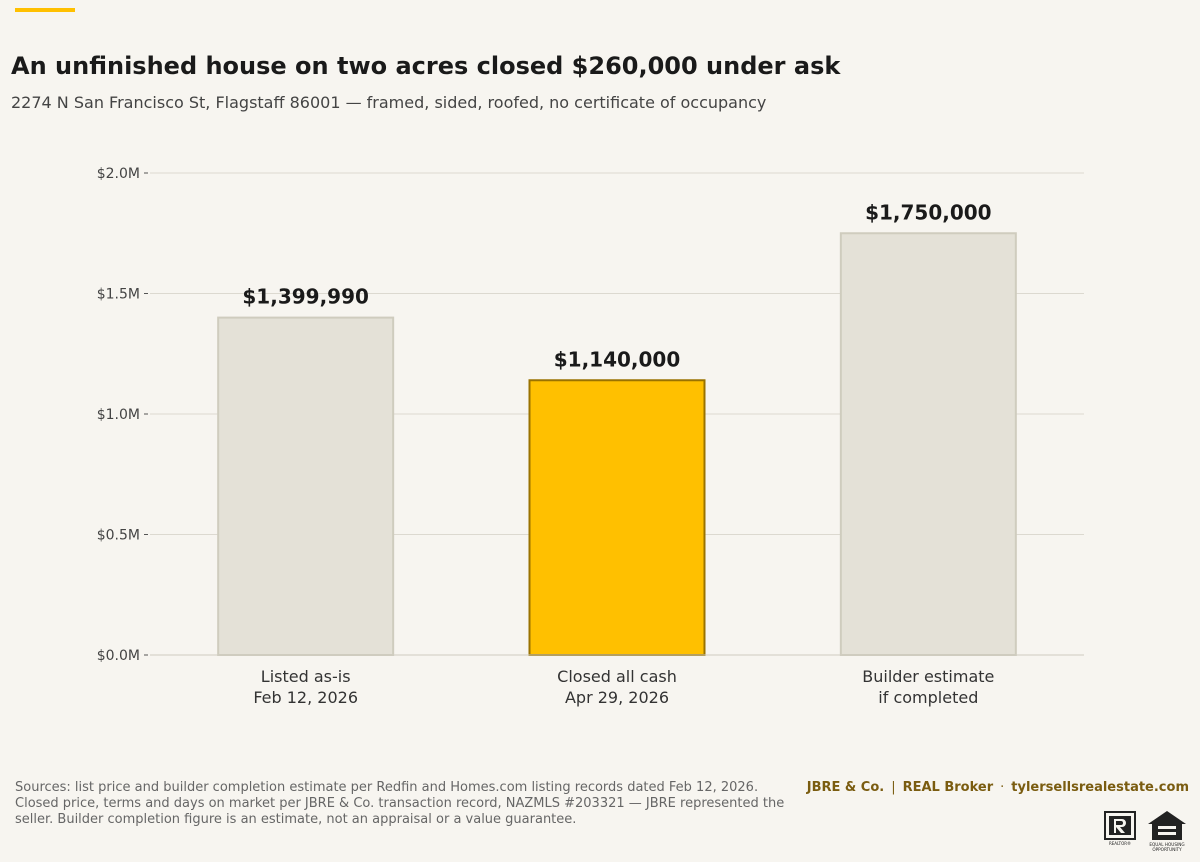 The image size is (1200, 862). What do you see at coordinates (1167, 849) in the screenshot?
I see `eho-logo-text-2: OPPORTUNITY` at bounding box center [1167, 849].